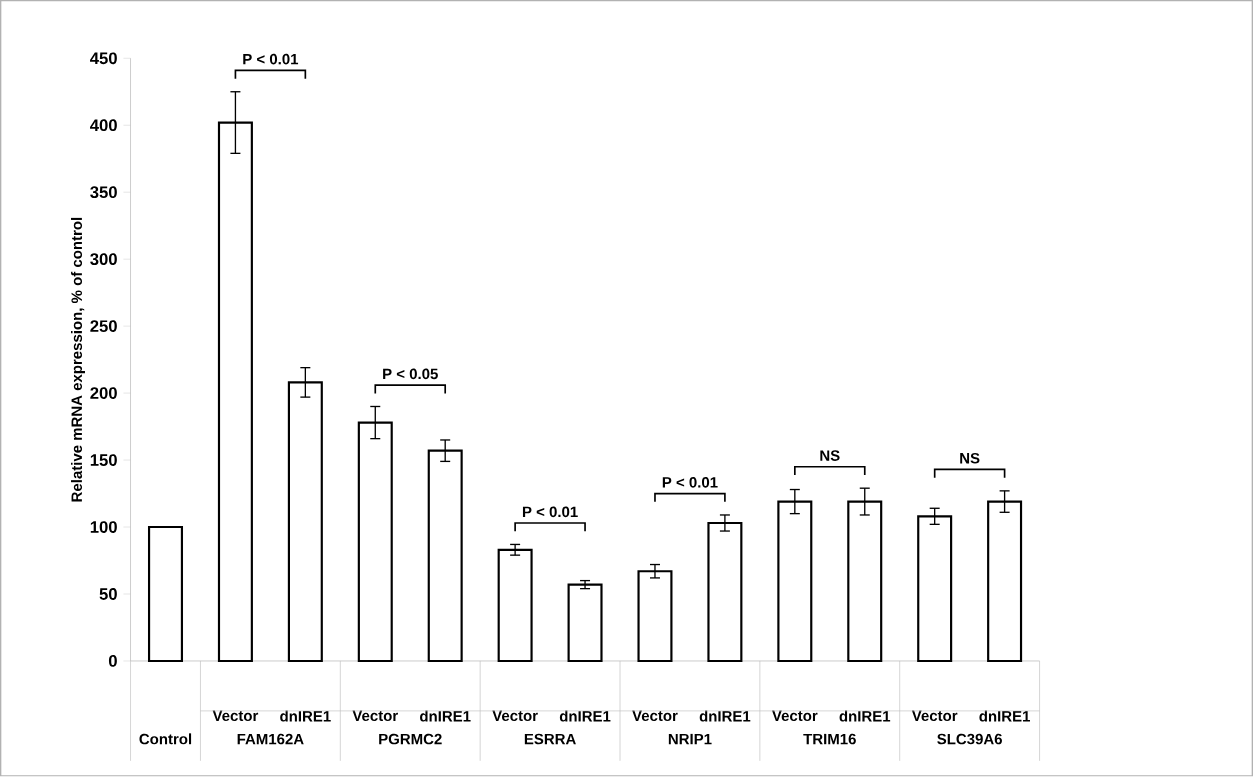  What do you see at coordinates (103, 58) in the screenshot?
I see `y-tick-label: 450` at bounding box center [103, 58].